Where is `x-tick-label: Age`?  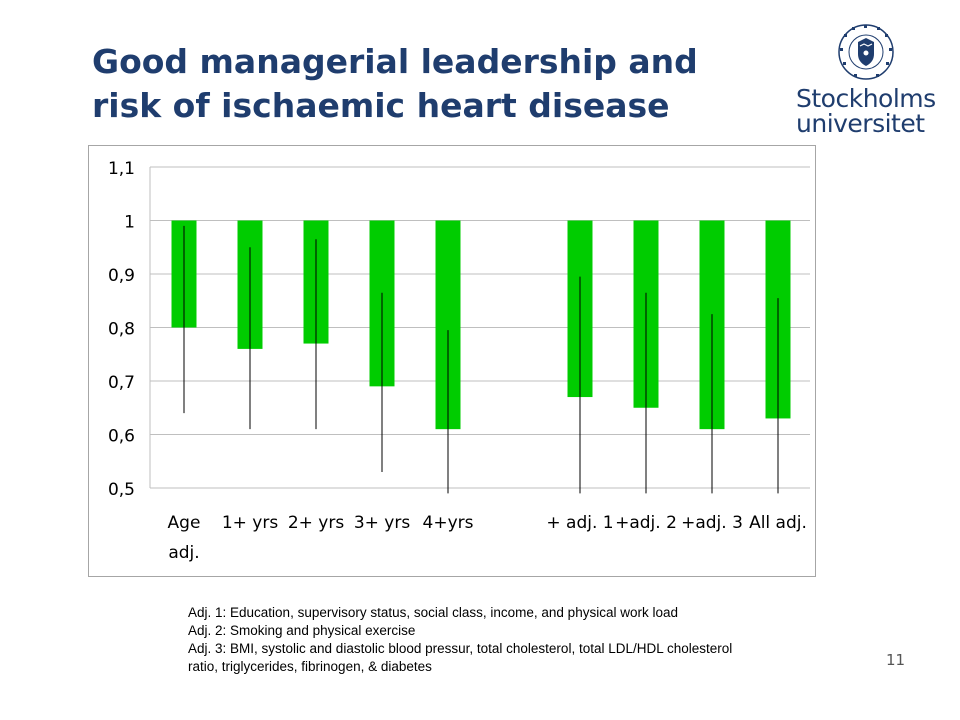
x-tick-label: Age is located at coordinates (184, 523).